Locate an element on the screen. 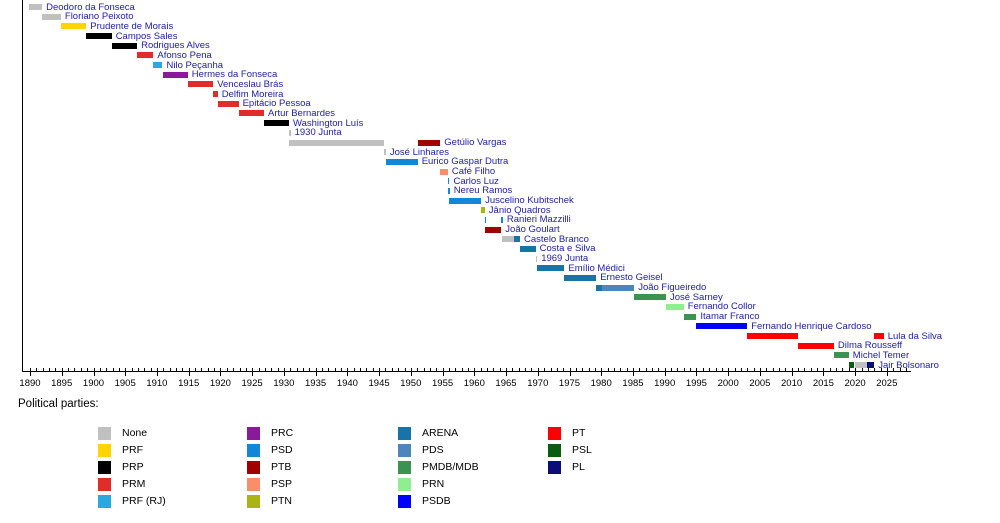 This screenshot has width=1000, height=523. axis-tick-label: 1915 is located at coordinates (189, 383).